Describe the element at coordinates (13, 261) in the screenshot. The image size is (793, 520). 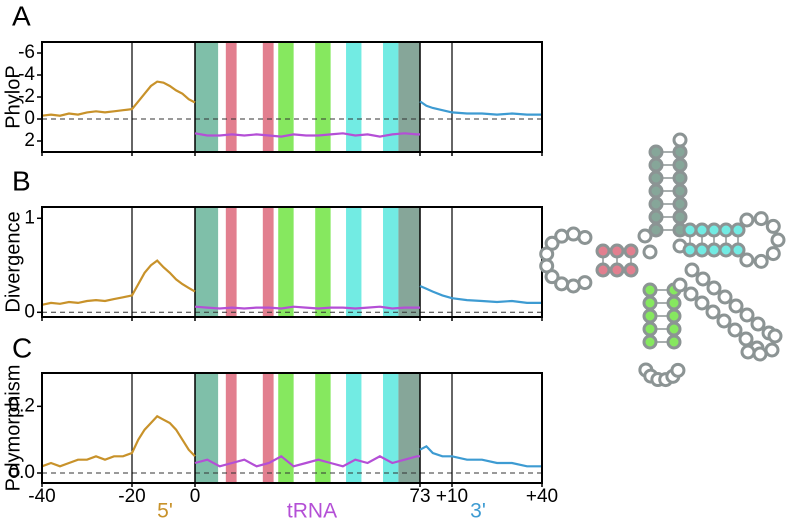
I see `y-axis-label: Divergence` at that location.